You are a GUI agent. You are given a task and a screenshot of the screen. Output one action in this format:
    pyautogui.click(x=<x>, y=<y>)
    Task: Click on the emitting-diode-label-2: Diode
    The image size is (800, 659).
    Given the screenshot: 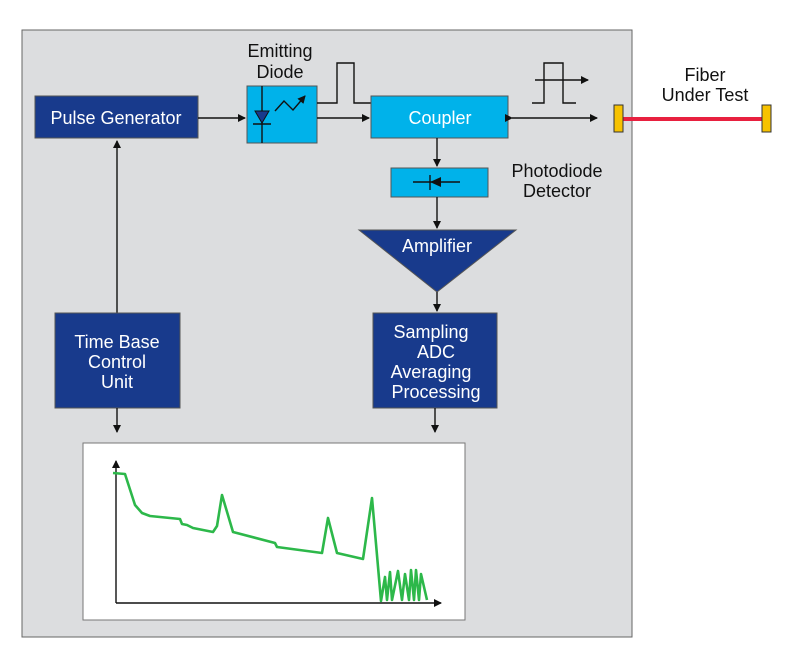 What is the action you would take?
    pyautogui.click(x=279, y=72)
    